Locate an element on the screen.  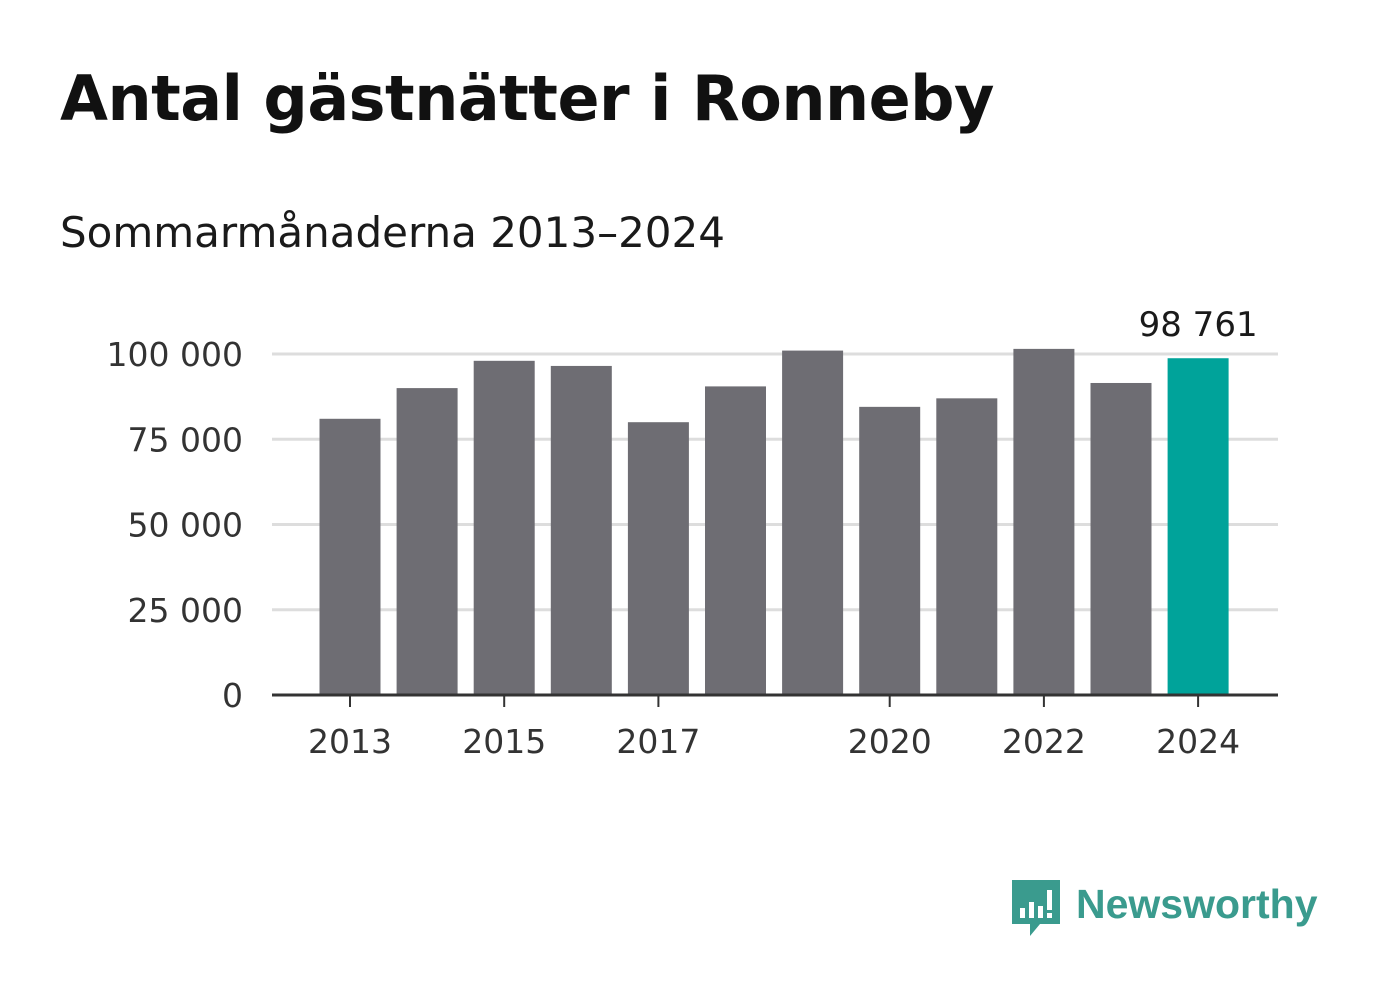
highlight-value-label: 98 761 is located at coordinates (1198, 325).